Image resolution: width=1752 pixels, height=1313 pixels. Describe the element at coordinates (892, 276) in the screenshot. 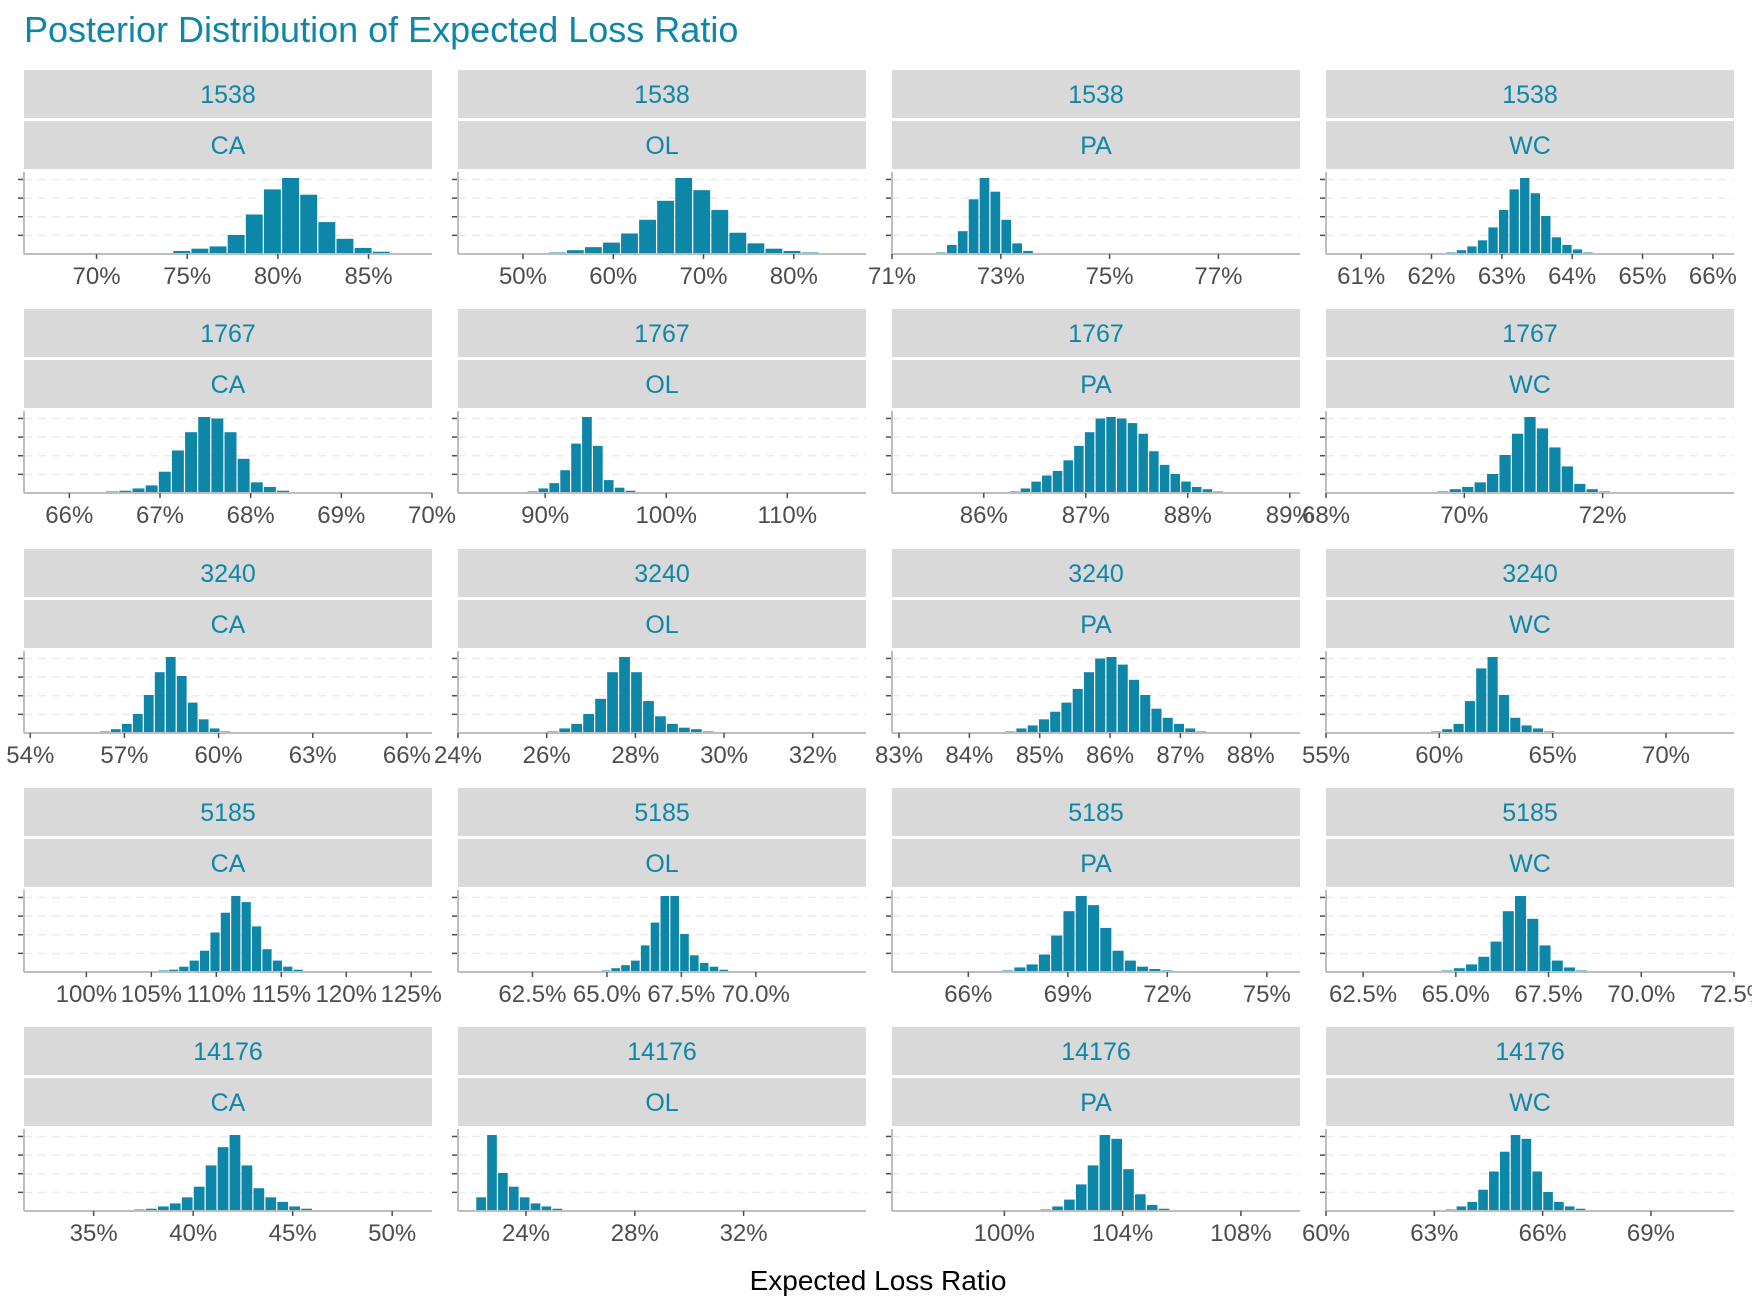

I see `x-tick-label: 71%` at that location.